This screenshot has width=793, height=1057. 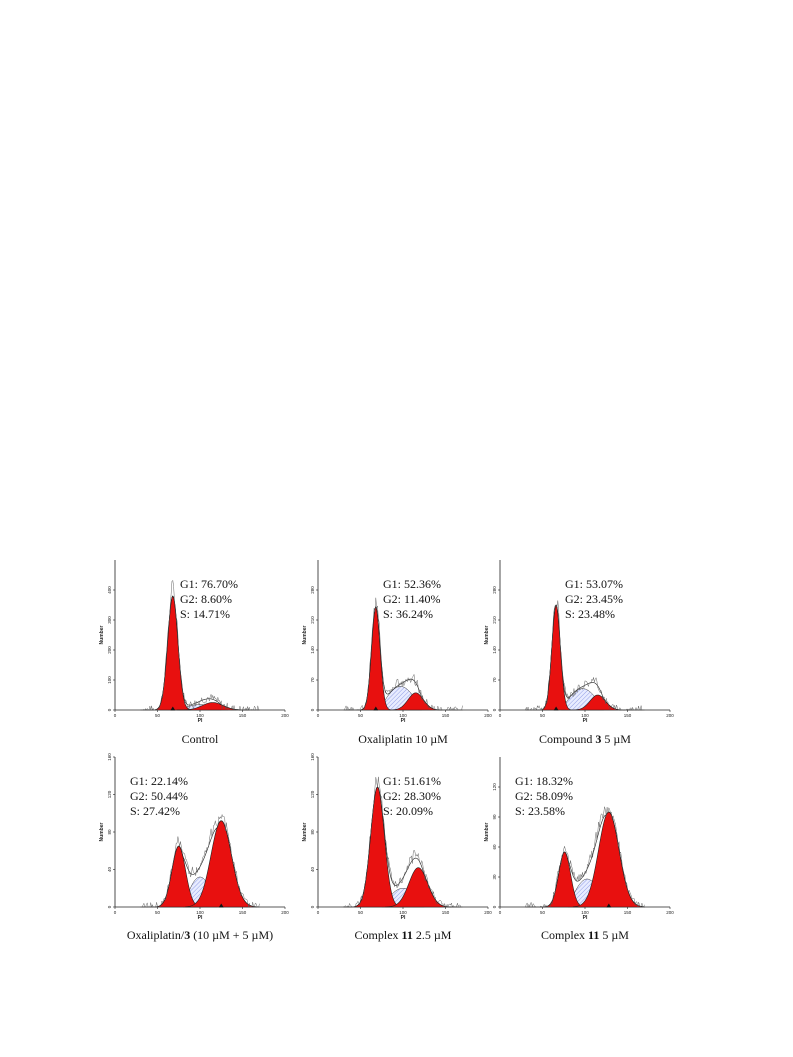 What do you see at coordinates (200, 739) in the screenshot?
I see `panel-caption: Control` at bounding box center [200, 739].